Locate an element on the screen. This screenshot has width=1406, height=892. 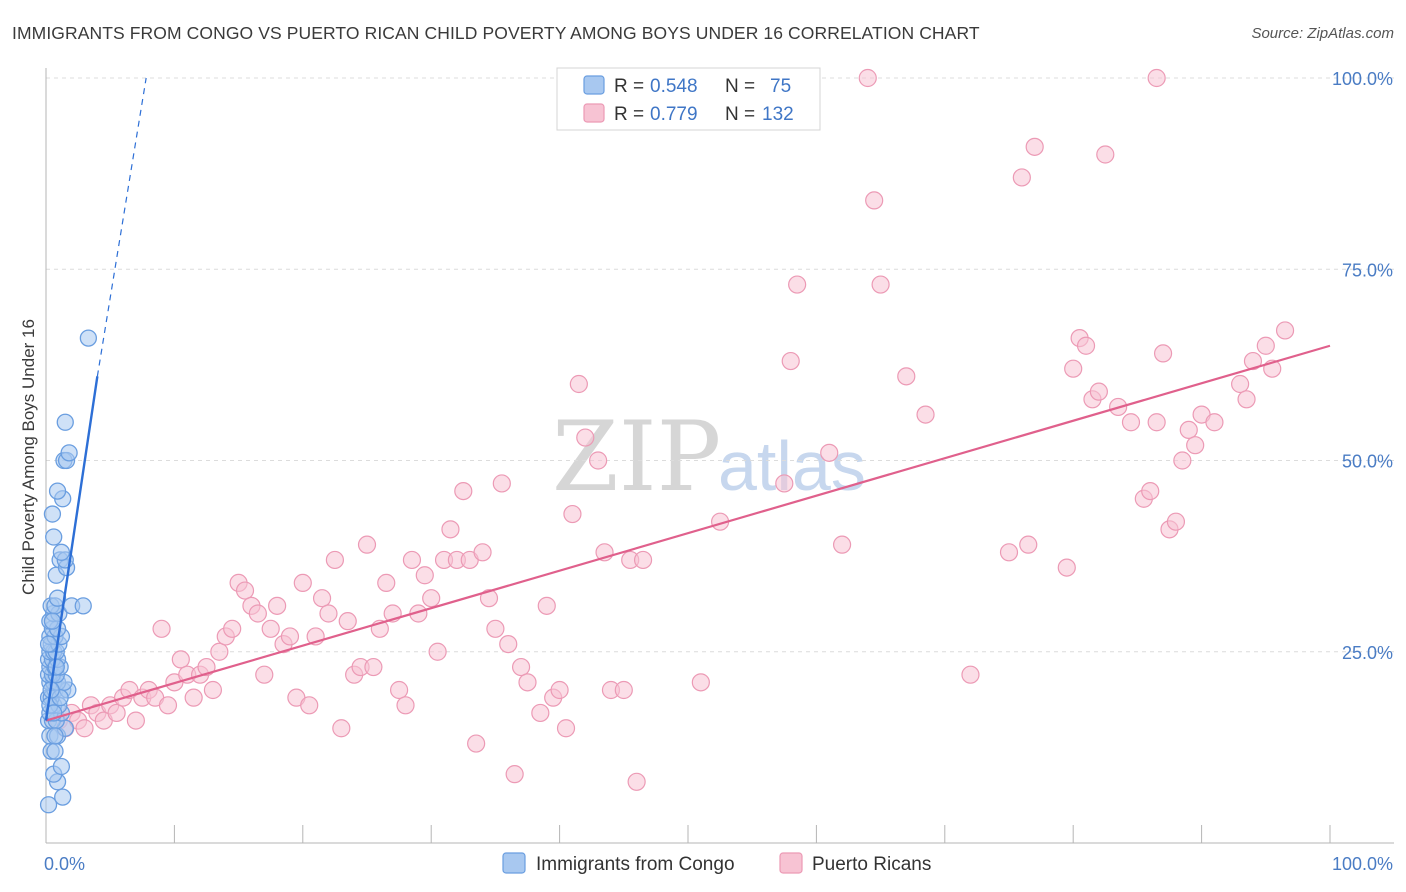
trend-line-congo-extension is located at coordinates (121, 227).